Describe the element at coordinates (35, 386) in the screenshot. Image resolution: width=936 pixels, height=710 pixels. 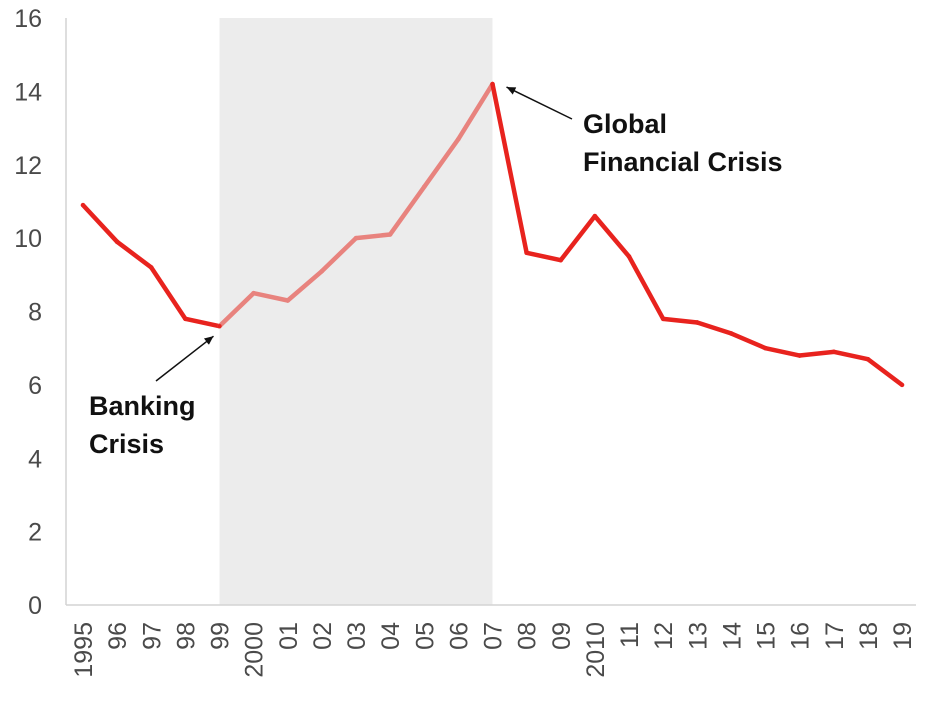
I see `y-tick-label: 6` at that location.